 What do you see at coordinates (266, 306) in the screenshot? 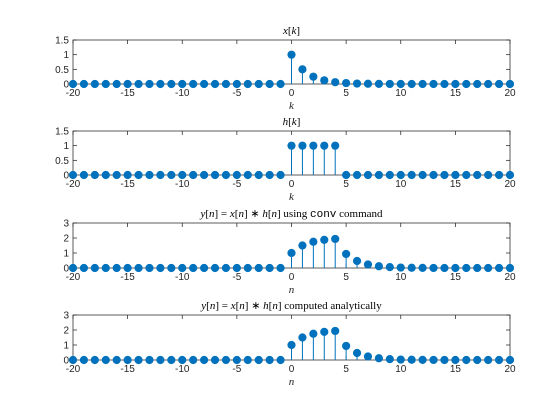
I see `title-fragment: h` at bounding box center [266, 306].